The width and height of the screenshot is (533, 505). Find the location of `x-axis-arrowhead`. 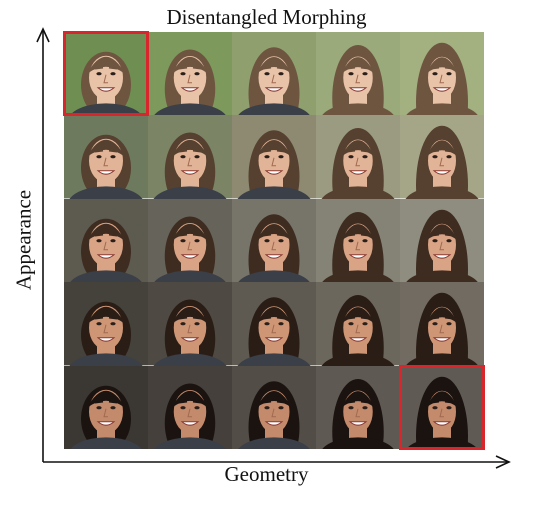

x-axis-arrowhead is located at coordinates (503, 462).